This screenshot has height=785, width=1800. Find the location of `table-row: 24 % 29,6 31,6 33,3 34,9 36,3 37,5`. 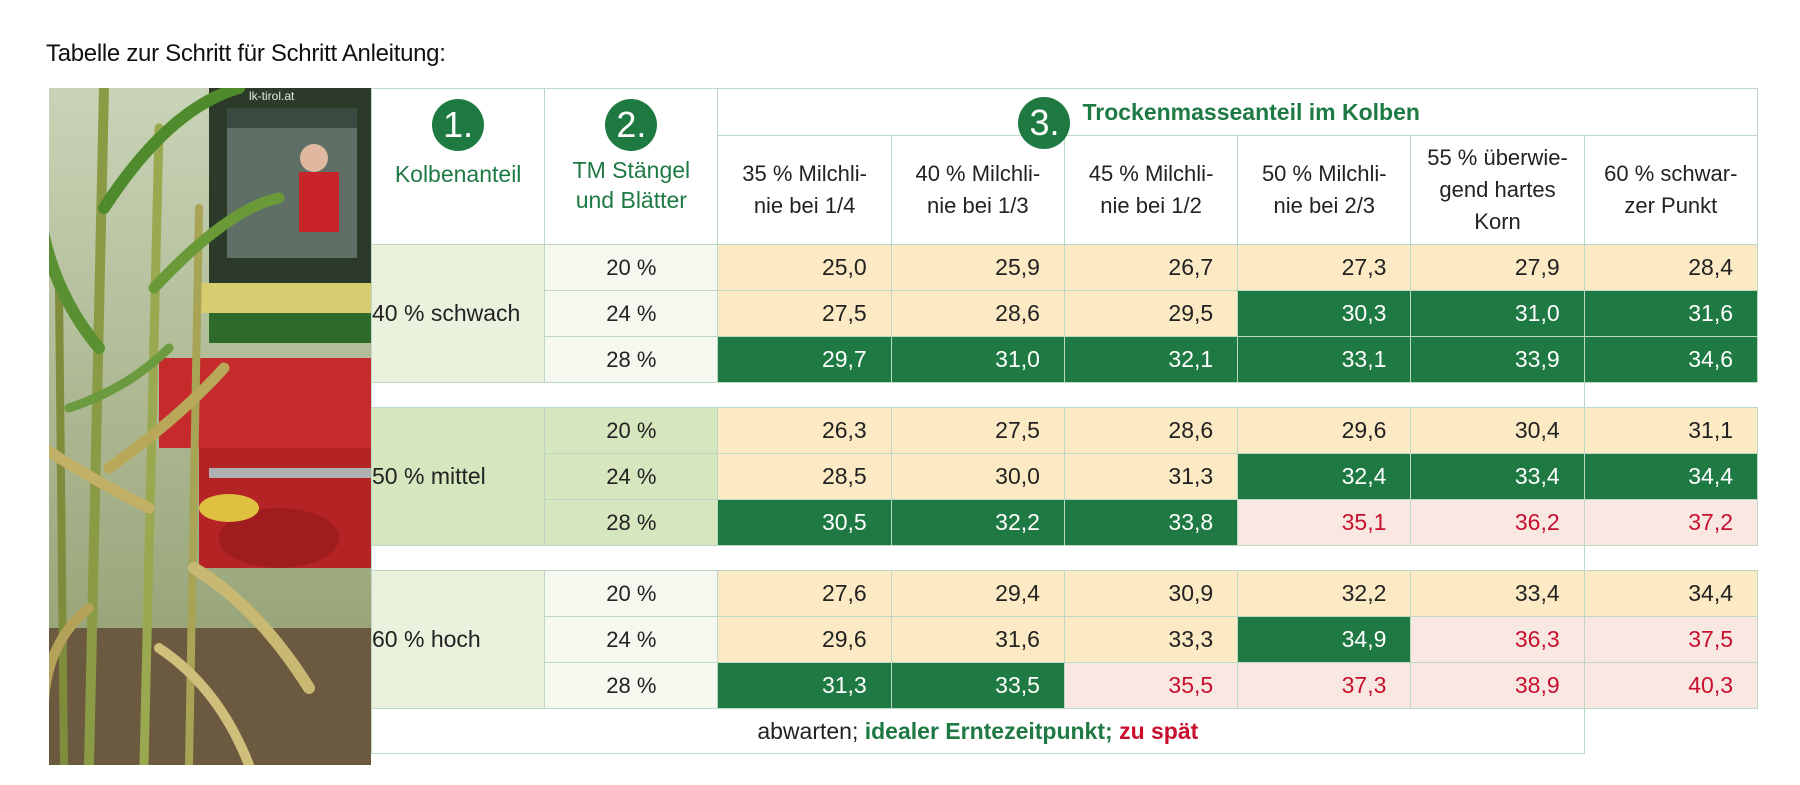

table-row: 24 % 29,6 31,6 33,3 34,9 36,3 37,5 is located at coordinates (1065, 639).